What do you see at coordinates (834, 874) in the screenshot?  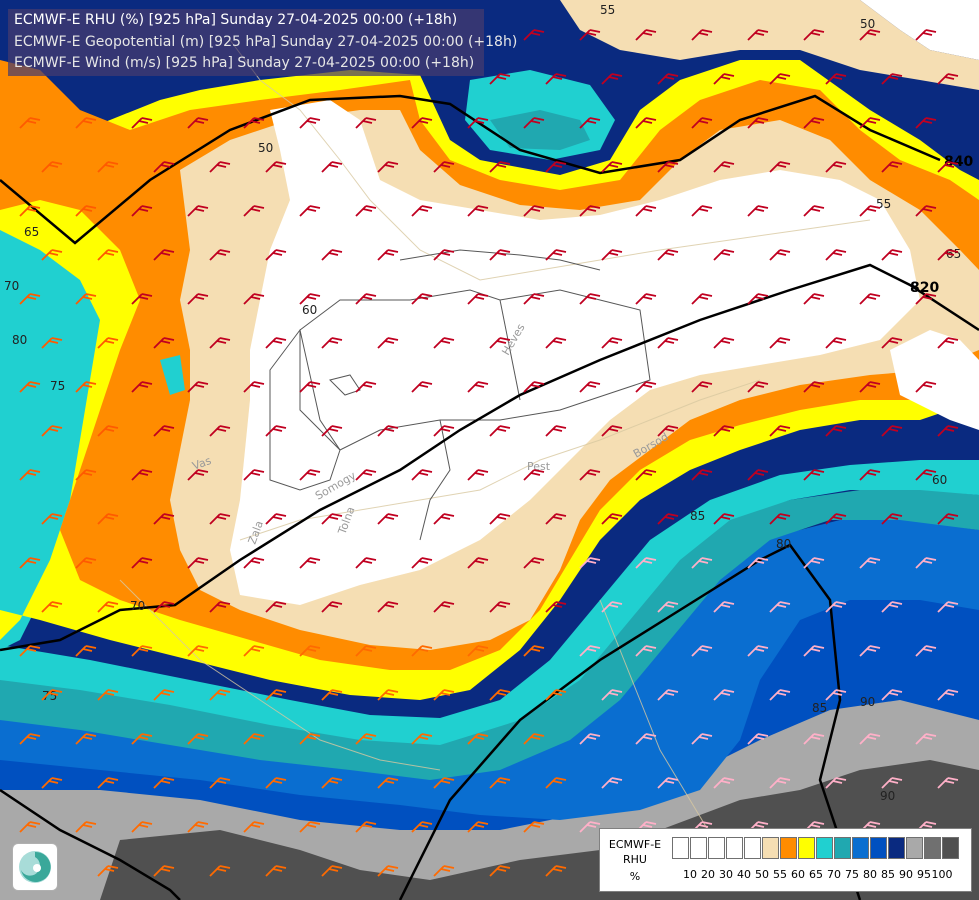 I see `legend-tick: 70` at bounding box center [834, 874].